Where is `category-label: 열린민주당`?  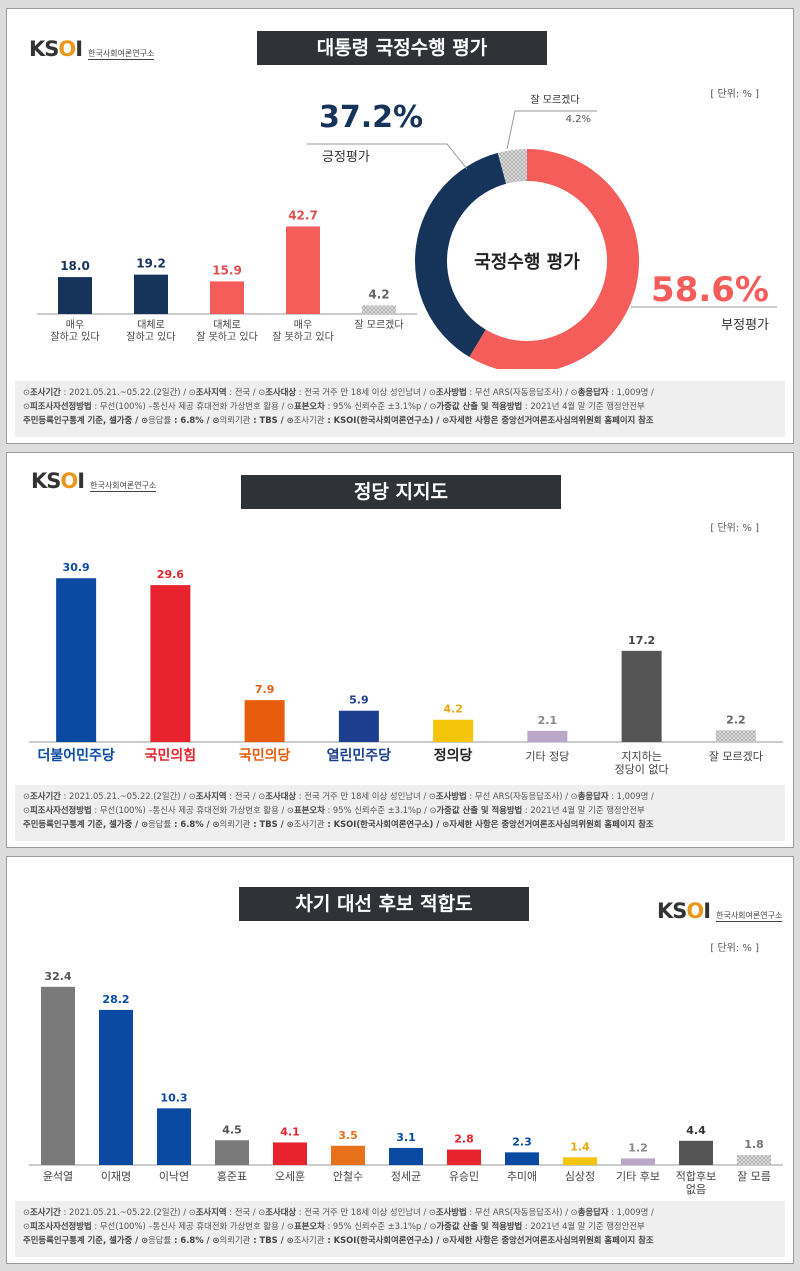
category-label: 열린민주당 is located at coordinates (359, 755).